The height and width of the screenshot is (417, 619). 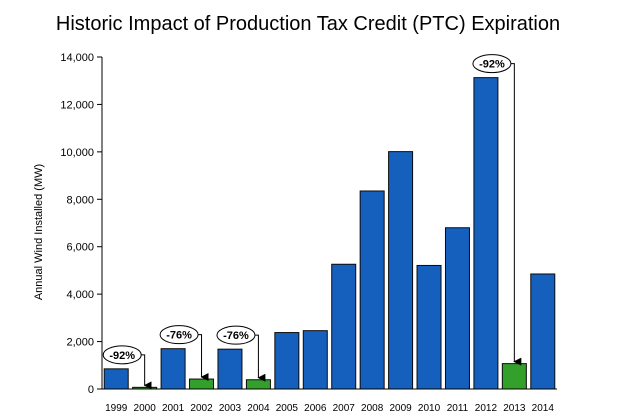 What do you see at coordinates (287, 361) in the screenshot?
I see `bar-2005` at bounding box center [287, 361].